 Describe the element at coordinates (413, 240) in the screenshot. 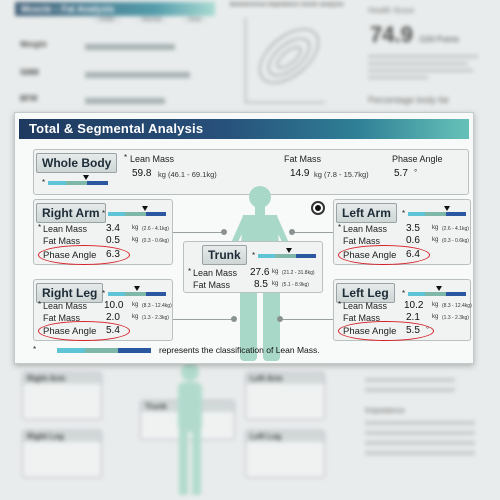

I see `left-arm-fat-value: 0.6` at that location.